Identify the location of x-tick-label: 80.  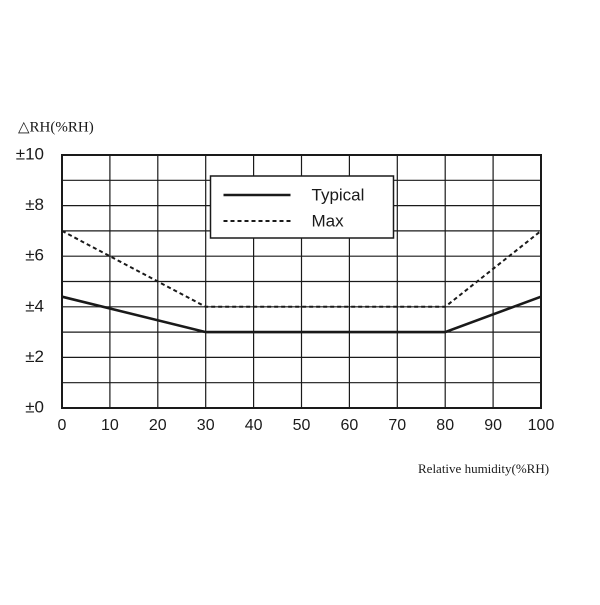
(445, 425).